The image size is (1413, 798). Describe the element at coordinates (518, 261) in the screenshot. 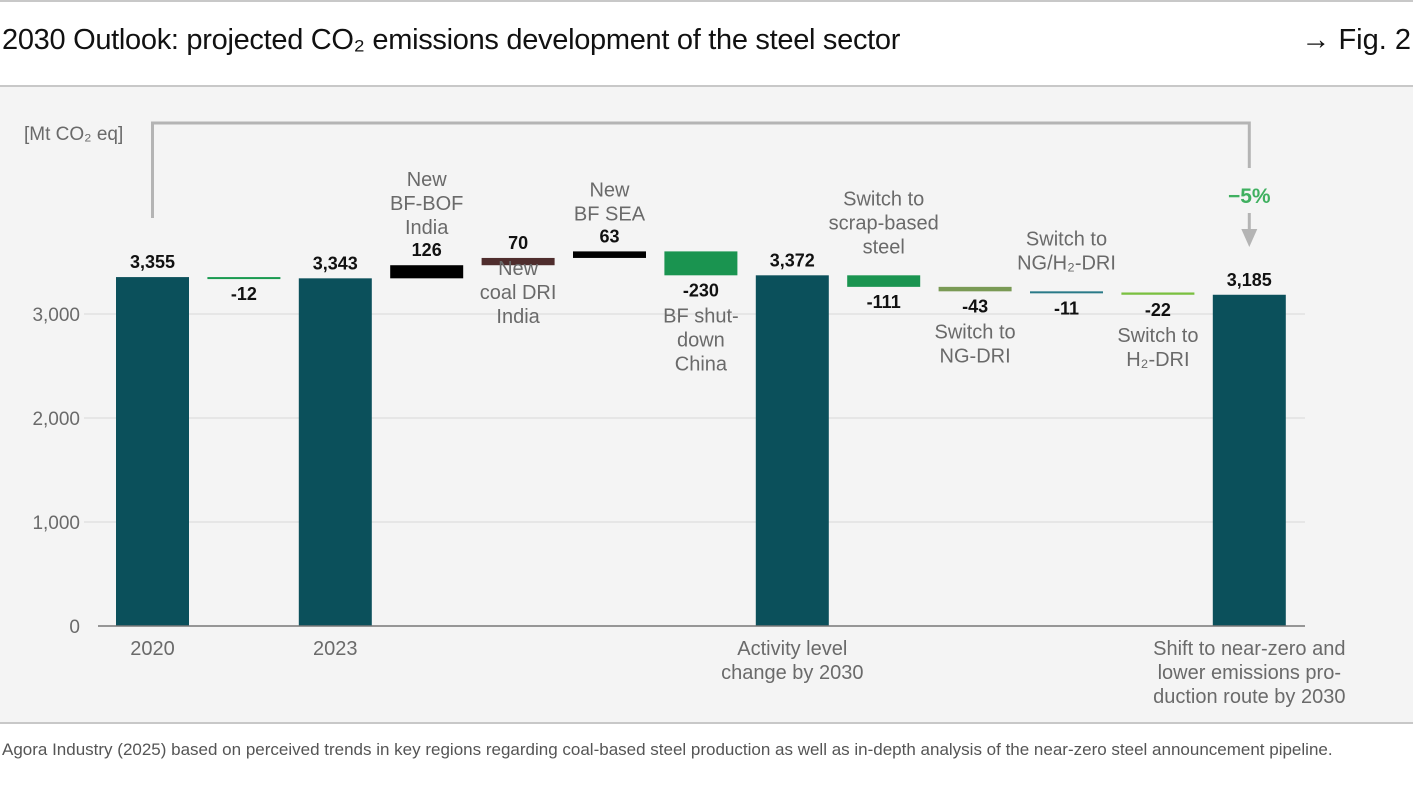

I see `bar-coaldri` at that location.